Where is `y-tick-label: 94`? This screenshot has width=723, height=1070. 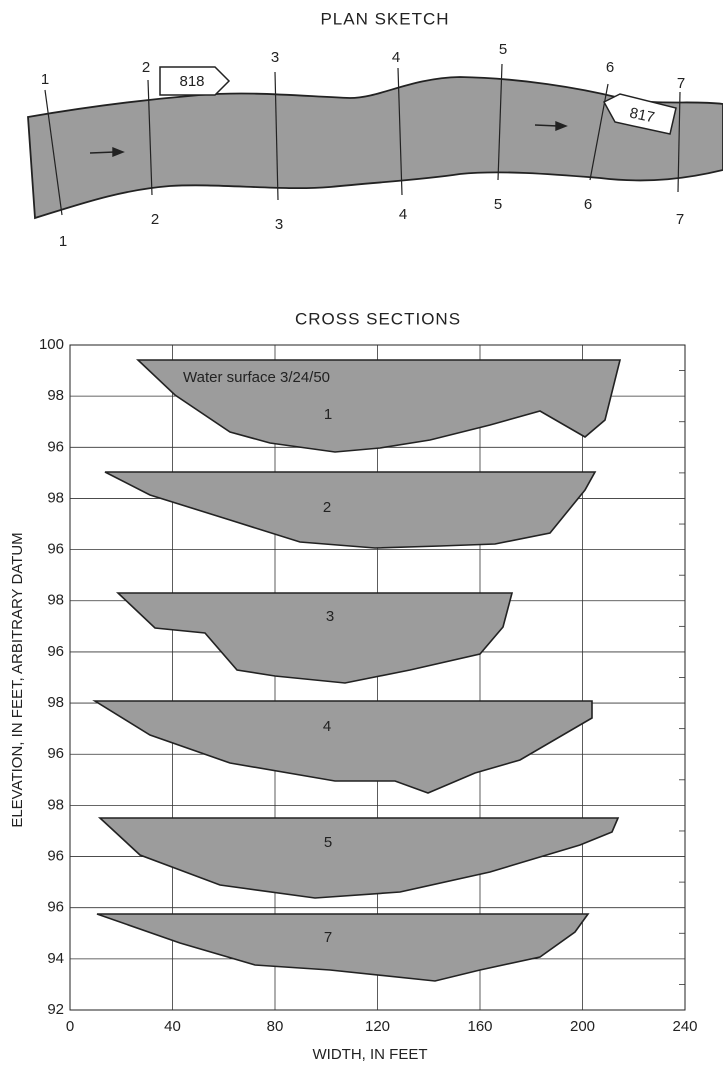
y-tick-label: 94 is located at coordinates (55, 958).